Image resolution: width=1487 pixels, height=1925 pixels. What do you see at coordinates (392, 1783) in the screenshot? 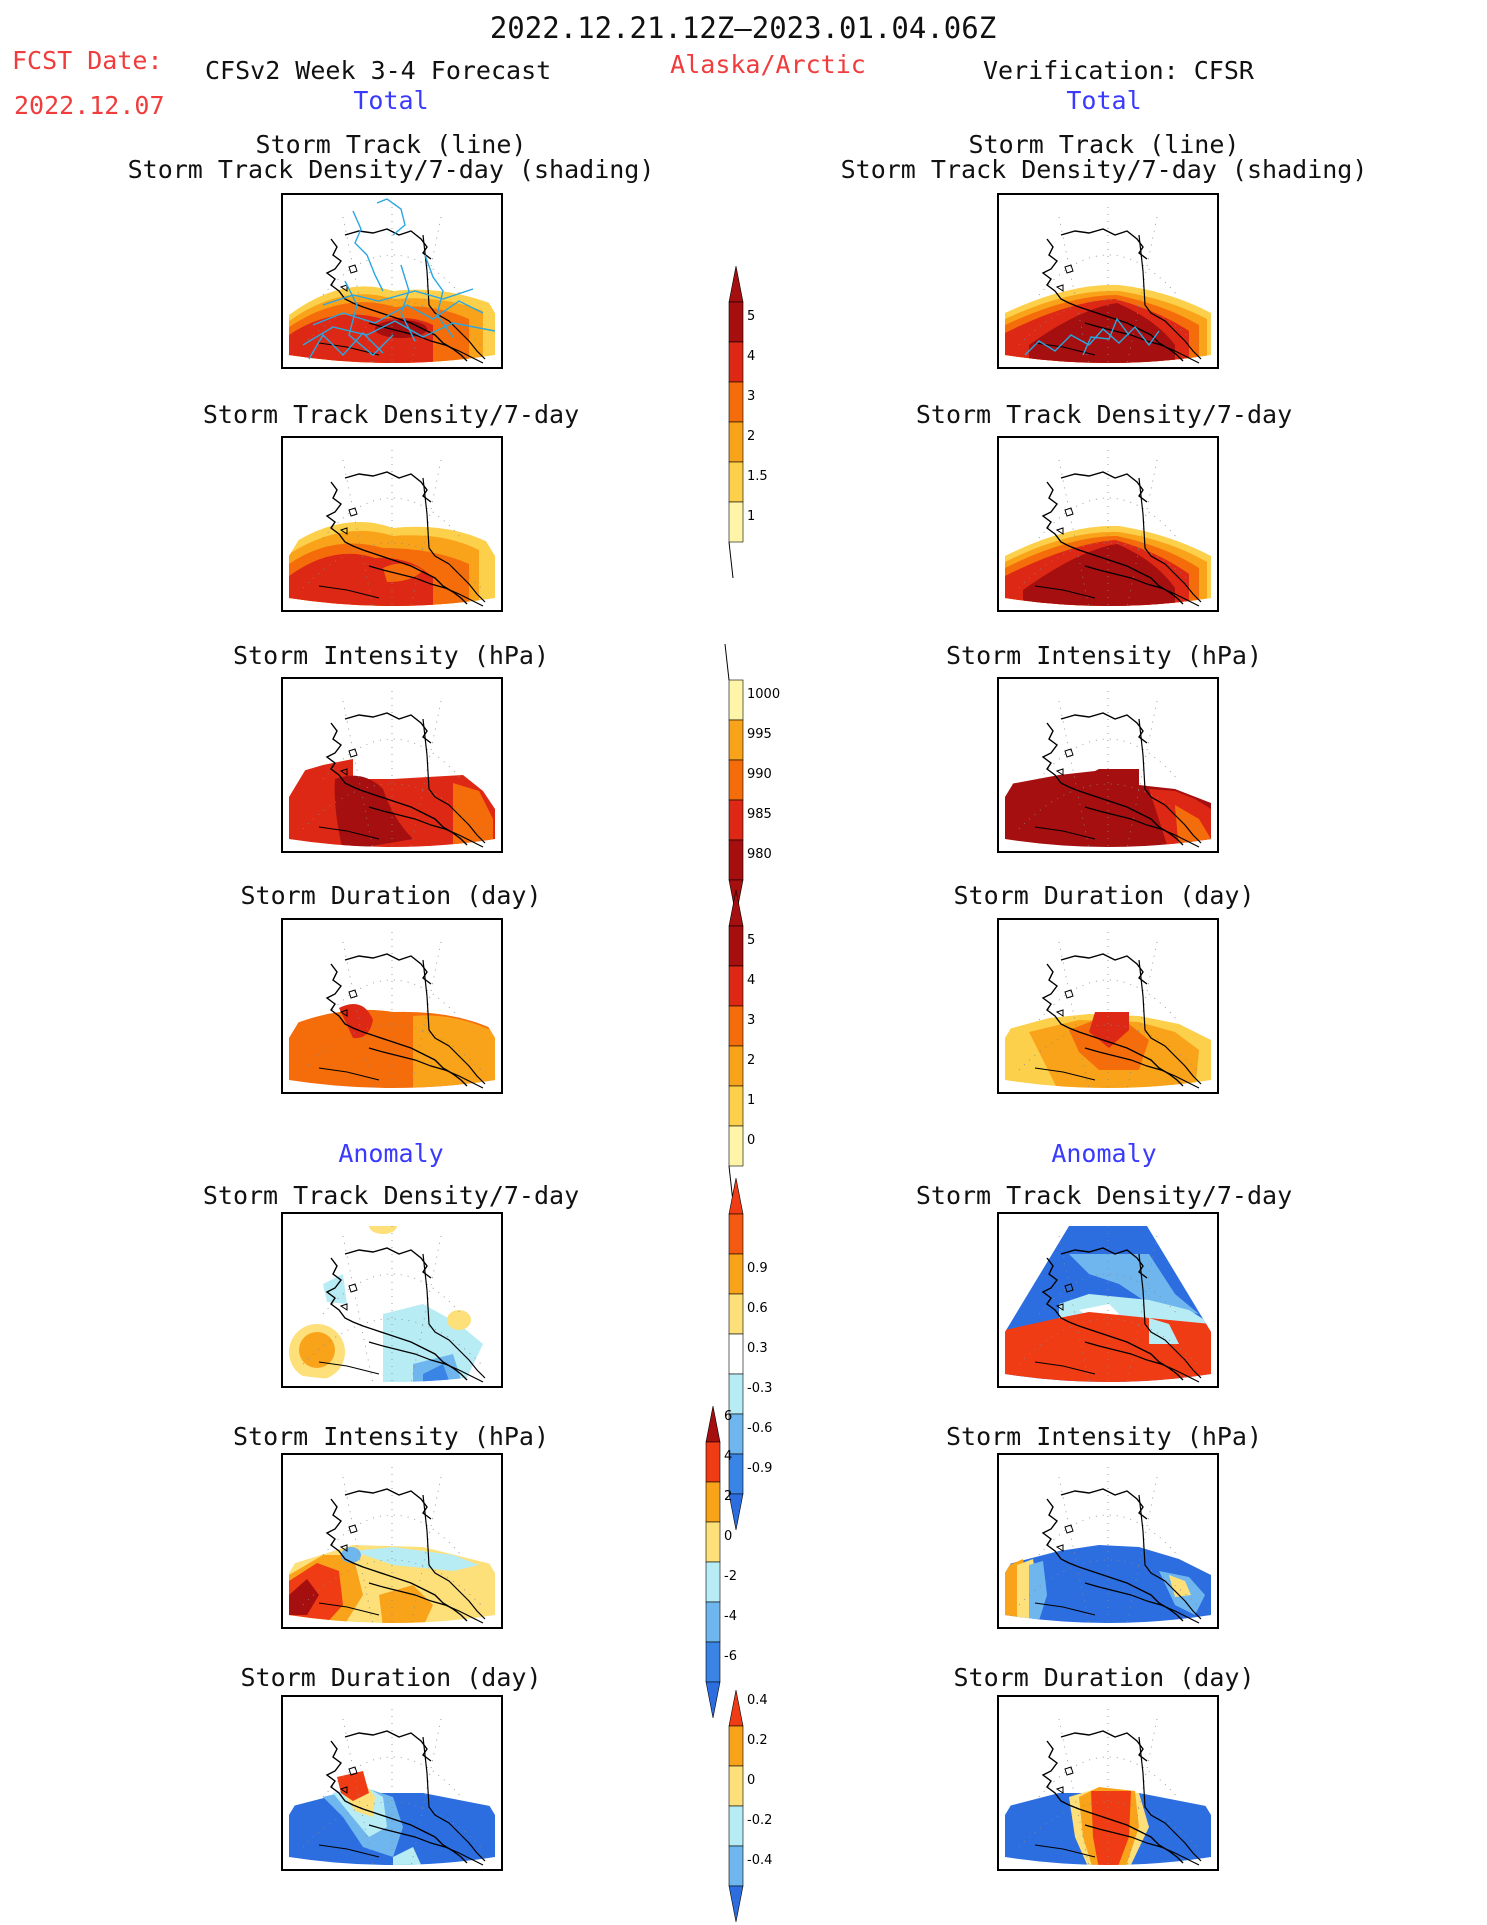
I see `map-forecast-duration-anomaly` at bounding box center [392, 1783].